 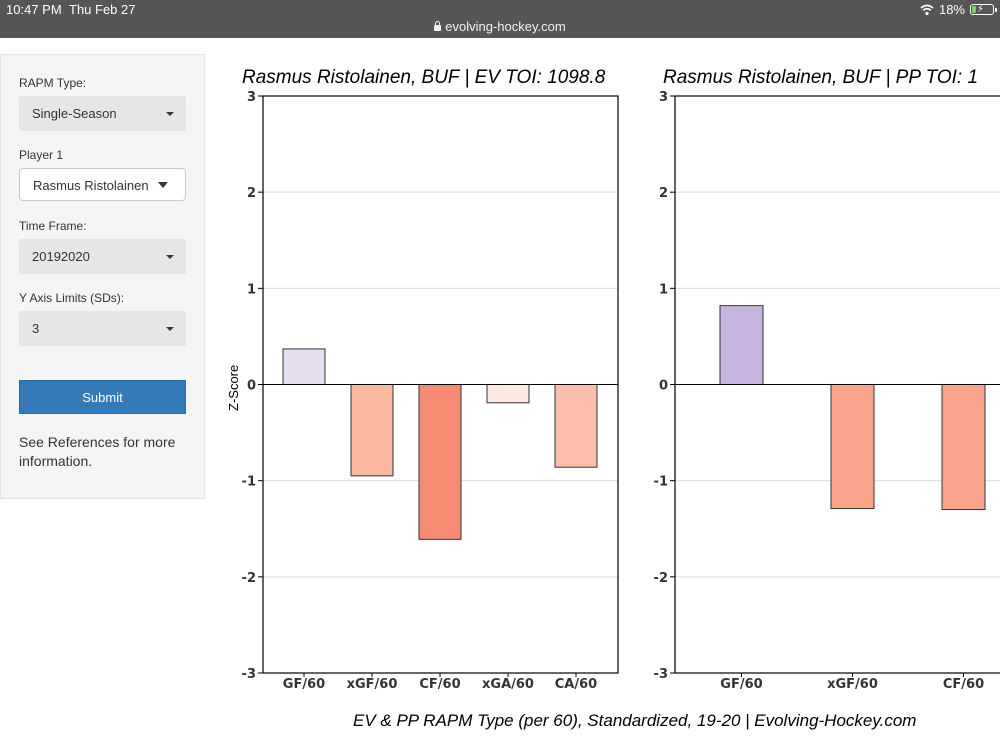 I want to click on url-text: evolving-hockey.com, so click(x=505, y=26).